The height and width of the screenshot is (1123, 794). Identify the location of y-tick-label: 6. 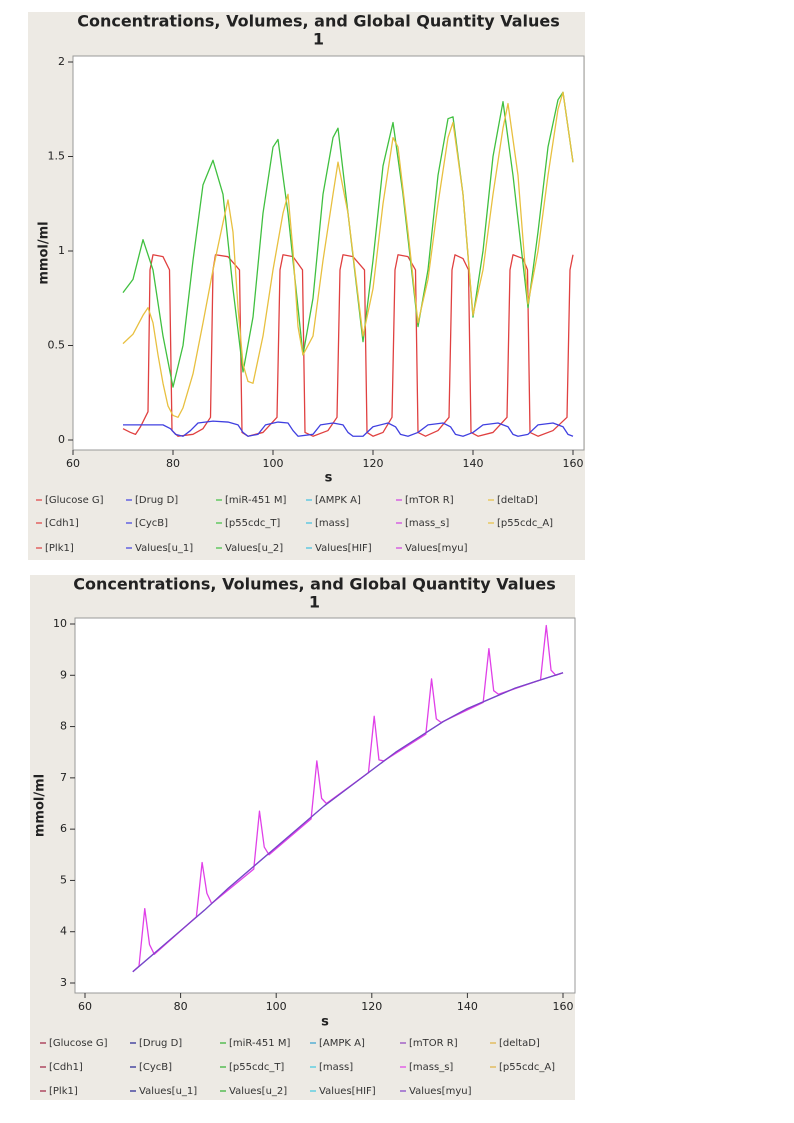
(63, 828).